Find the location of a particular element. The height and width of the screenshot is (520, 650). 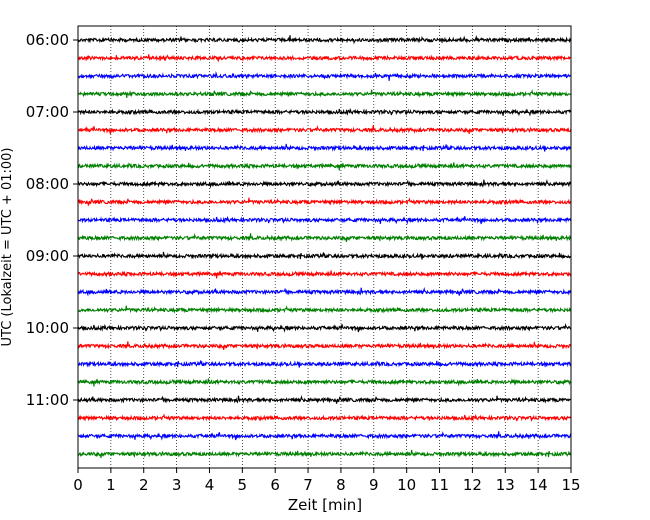

x-tick-label: 10 is located at coordinates (406, 485).